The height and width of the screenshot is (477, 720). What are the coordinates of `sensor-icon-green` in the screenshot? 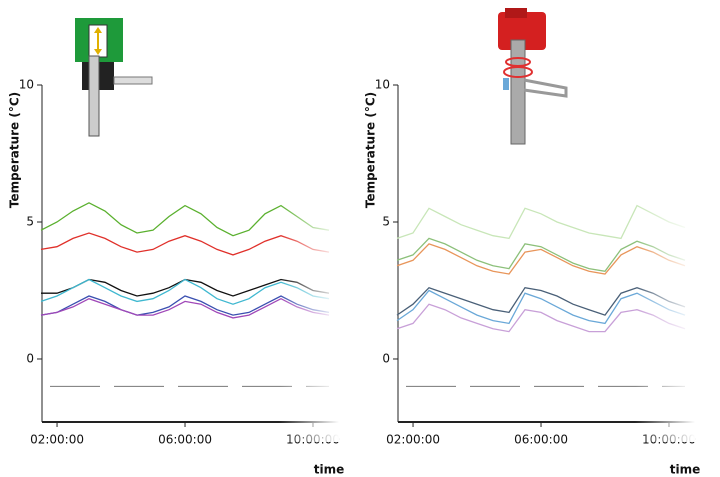 It's located at (114, 77).